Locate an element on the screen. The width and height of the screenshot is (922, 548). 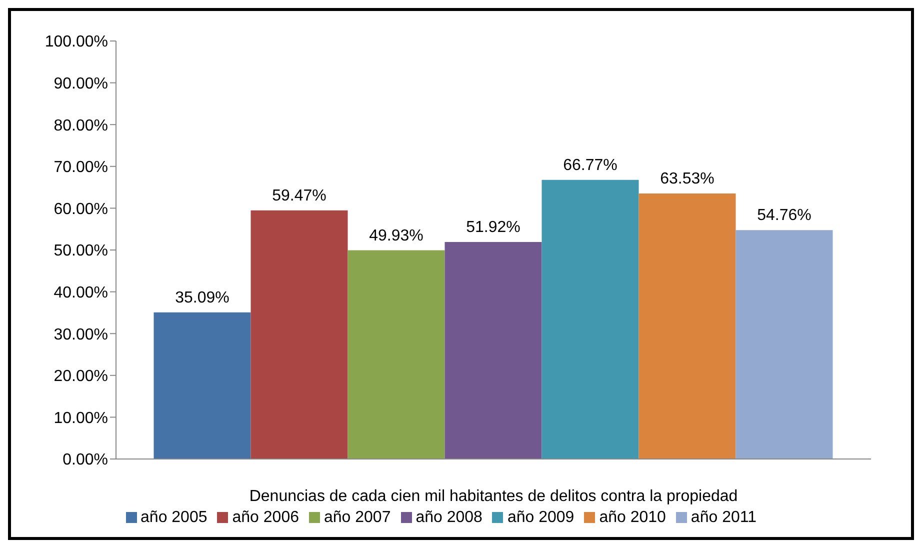
legend-label: año 2009 is located at coordinates (540, 517).